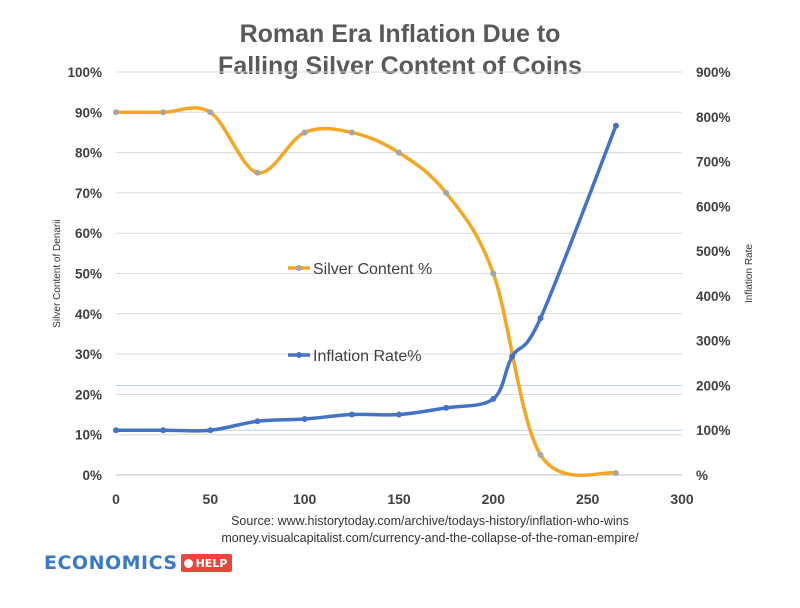 This screenshot has height=608, width=800. I want to click on x-tick-250: 250, so click(588, 499).